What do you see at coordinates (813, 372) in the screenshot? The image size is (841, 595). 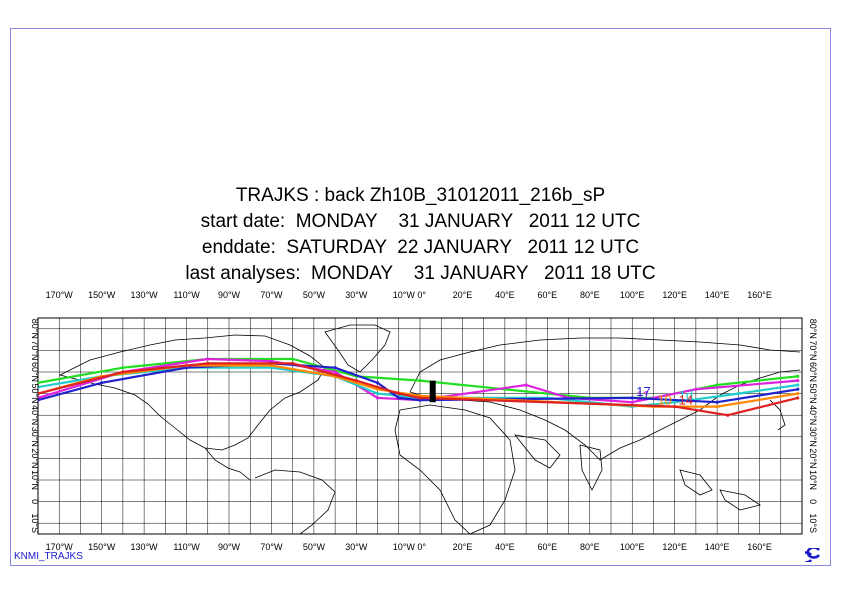 I see `lat-tick-label: 60°N` at bounding box center [813, 372].